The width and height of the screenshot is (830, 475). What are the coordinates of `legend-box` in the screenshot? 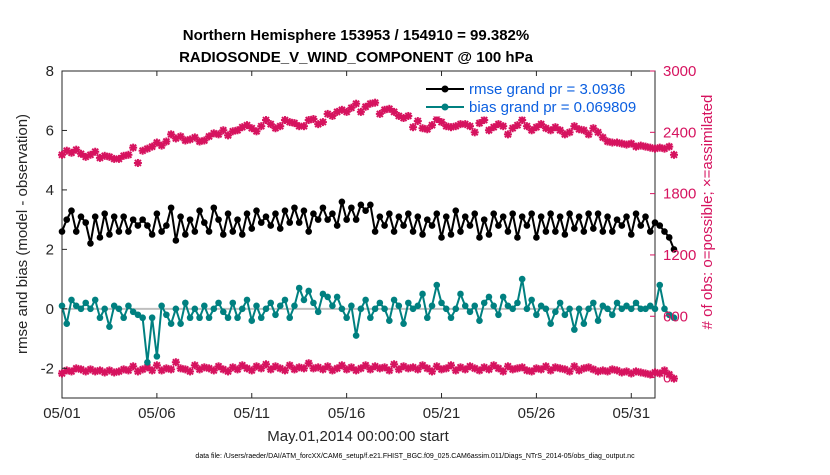 It's located at (535, 98).